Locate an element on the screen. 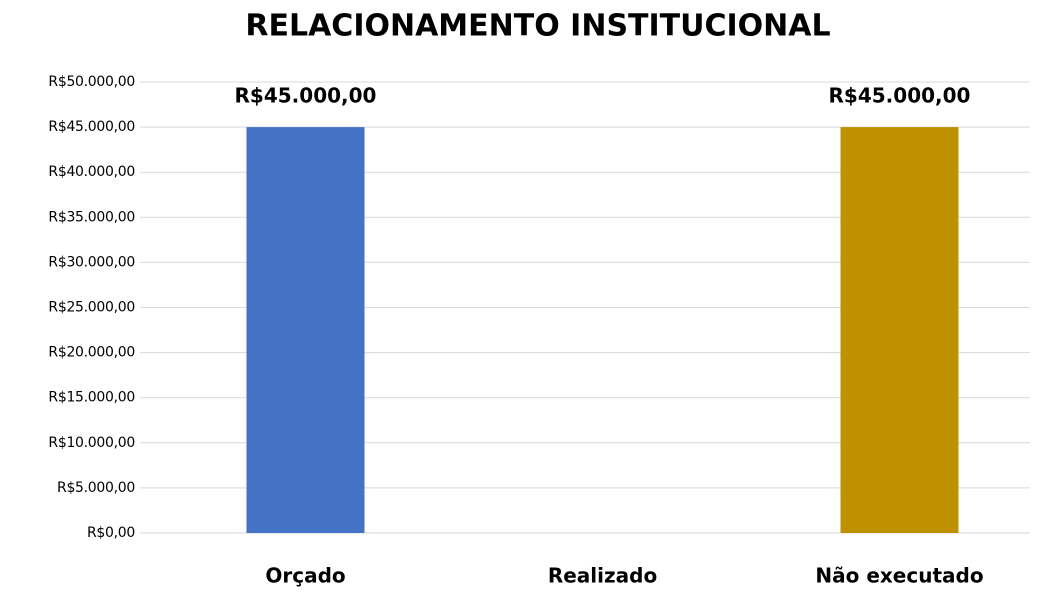 The height and width of the screenshot is (592, 1040). chart-title: RELACIONAMENTO INSTITUCIONAL is located at coordinates (537, 26).